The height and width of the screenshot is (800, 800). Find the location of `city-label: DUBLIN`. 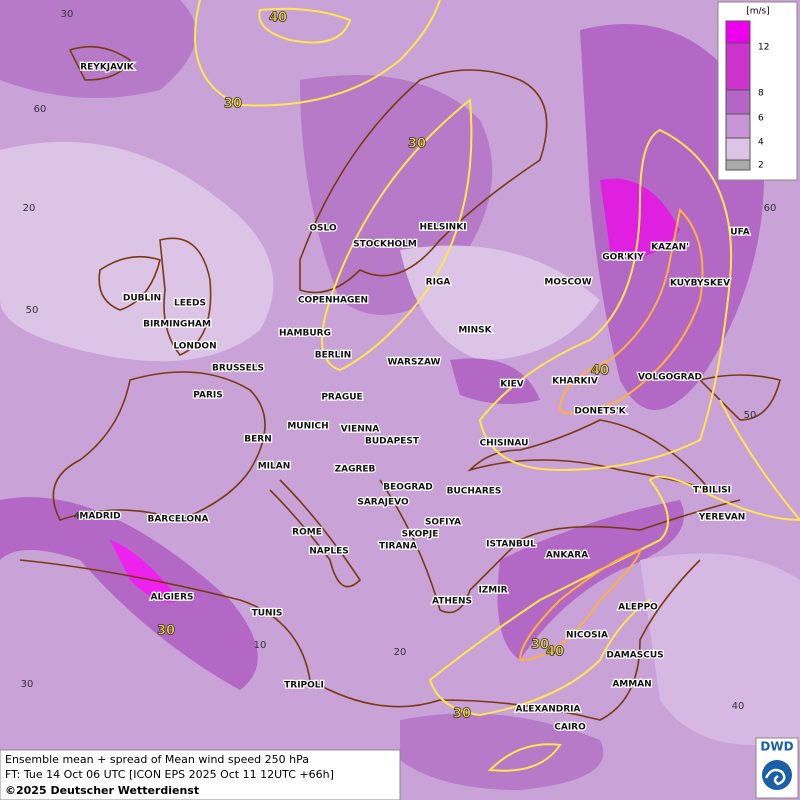

city-label: DUBLIN is located at coordinates (142, 299).